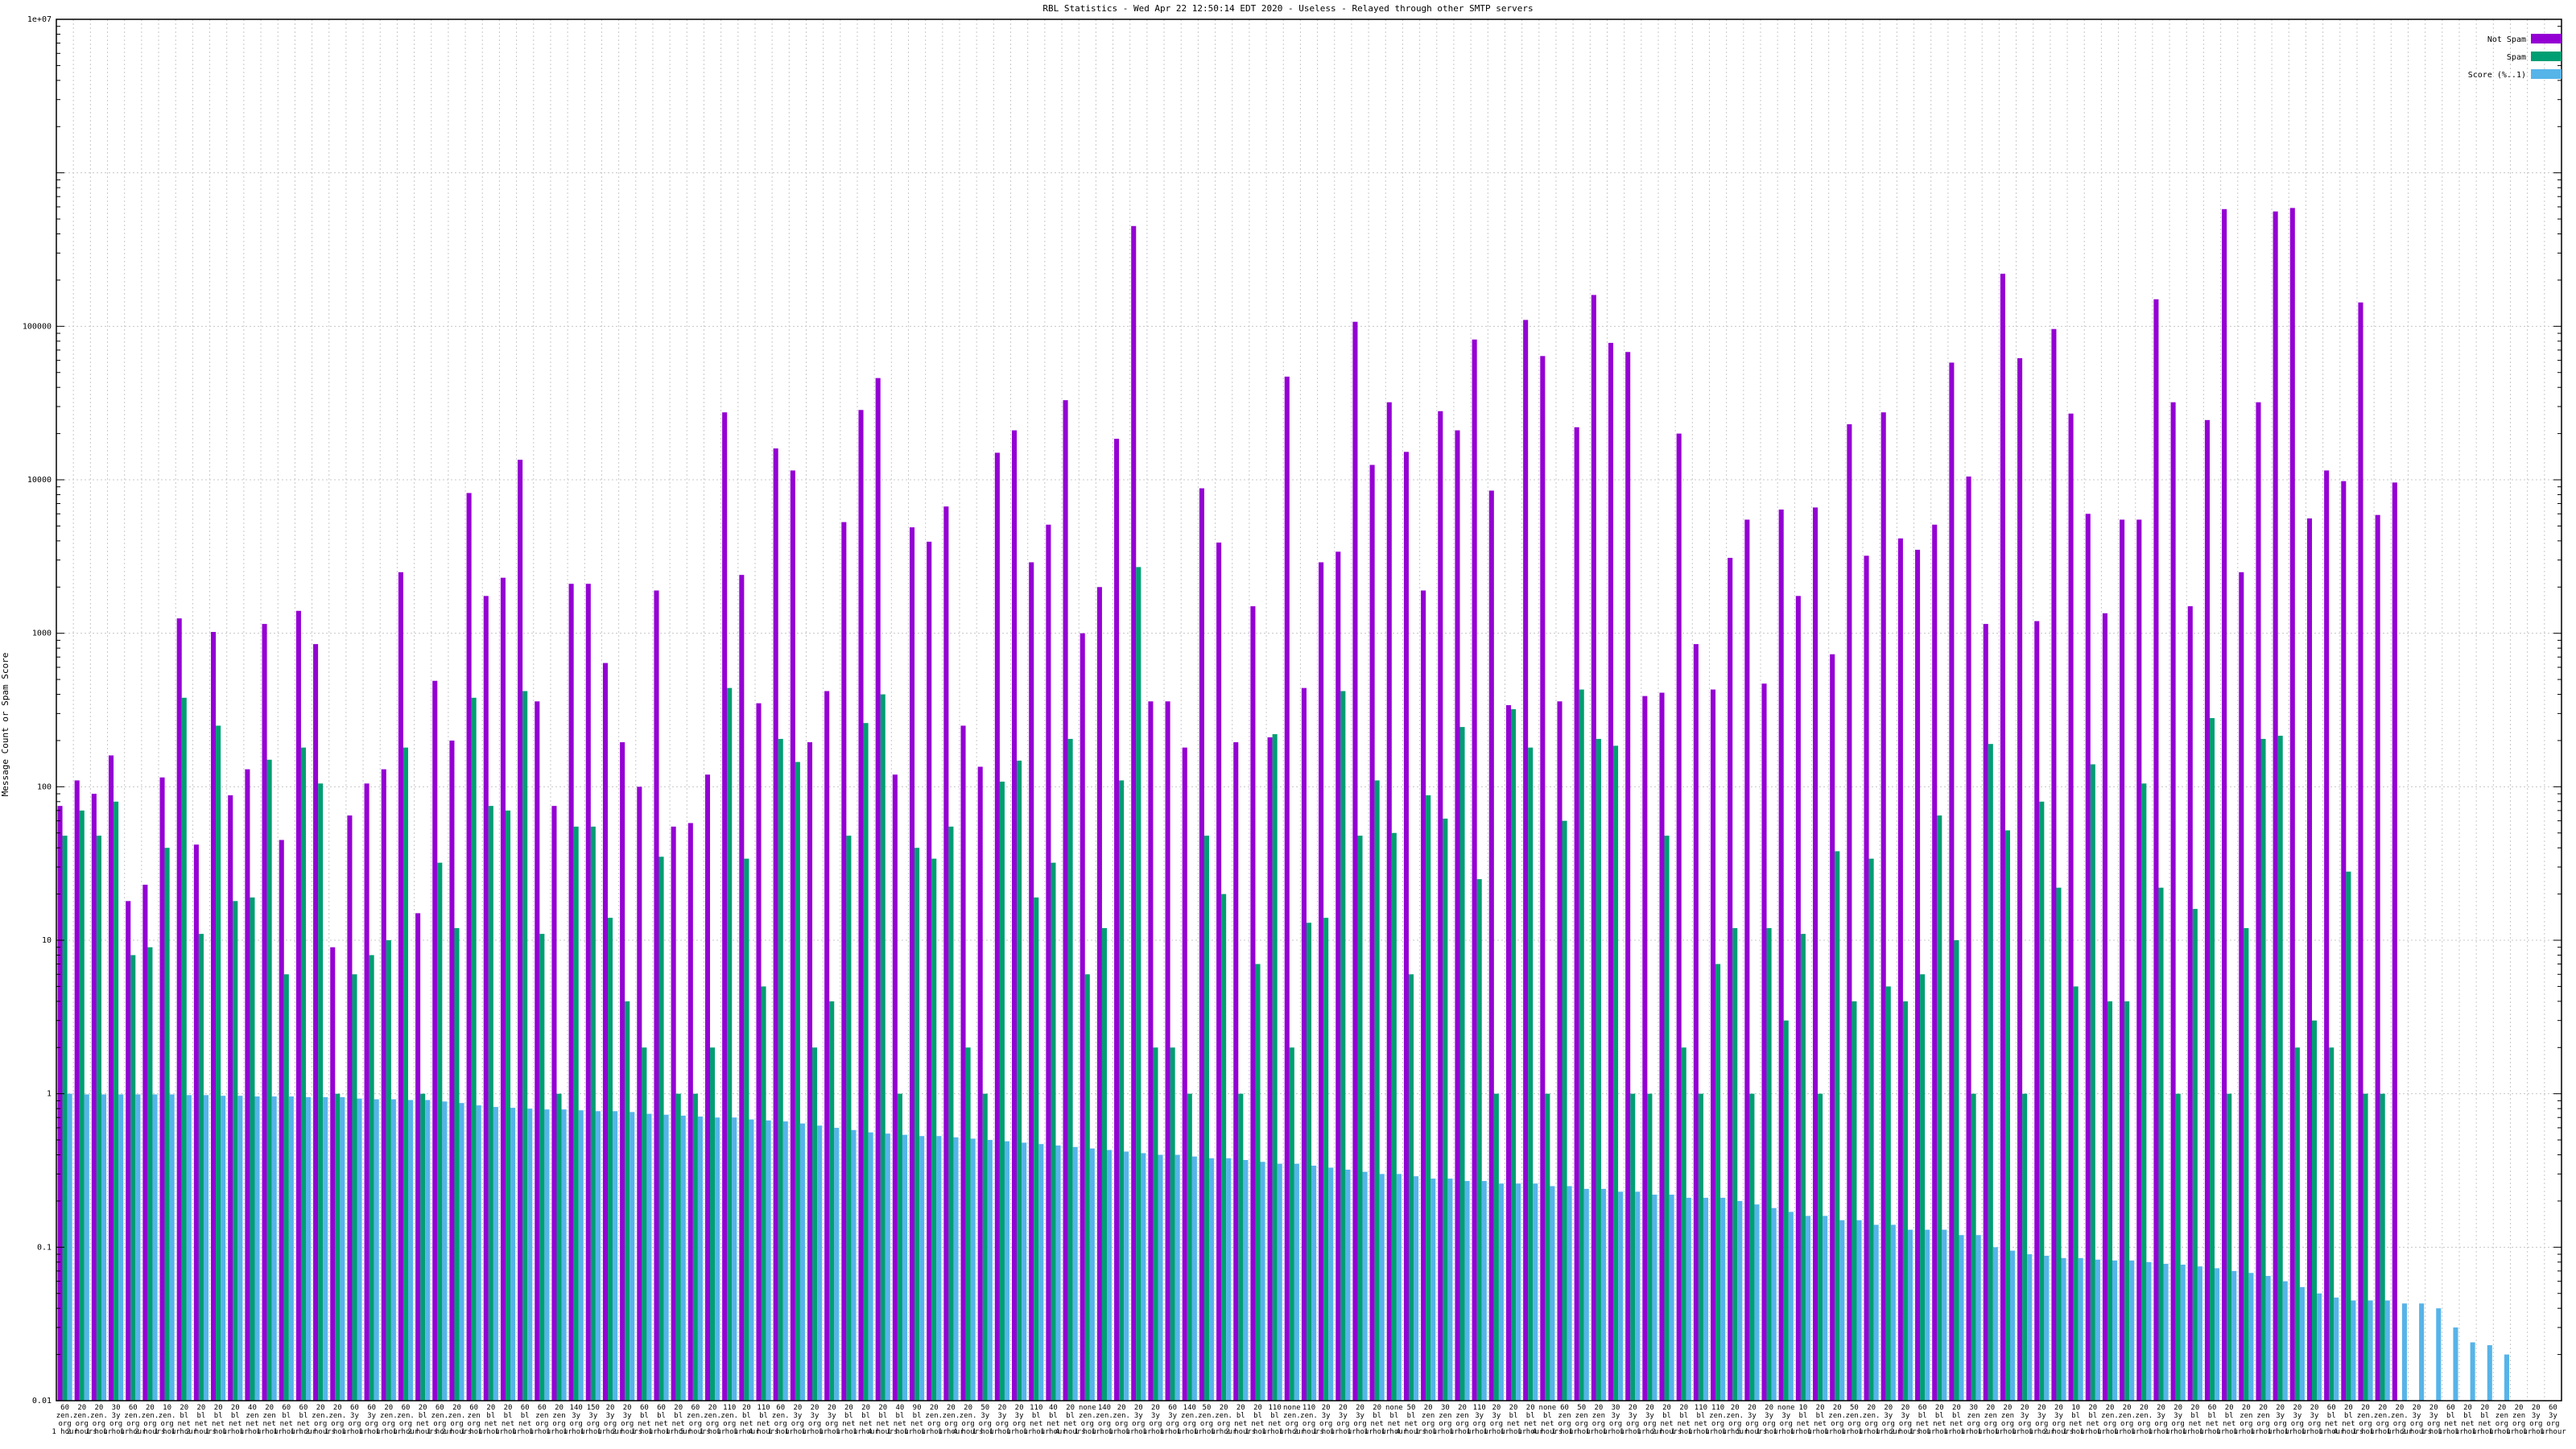  I want to click on legend: Not Spam Spam Score (%..1), so click(2515, 57).